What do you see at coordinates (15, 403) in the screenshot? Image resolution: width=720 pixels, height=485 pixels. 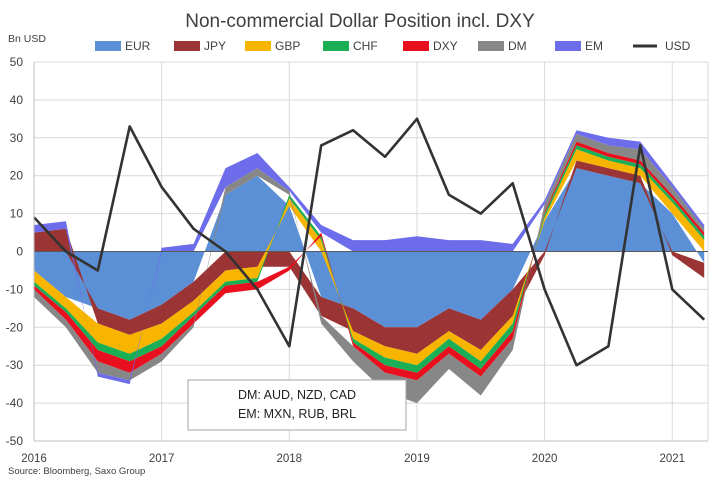 I see `y-tick-label: -40` at bounding box center [15, 403].